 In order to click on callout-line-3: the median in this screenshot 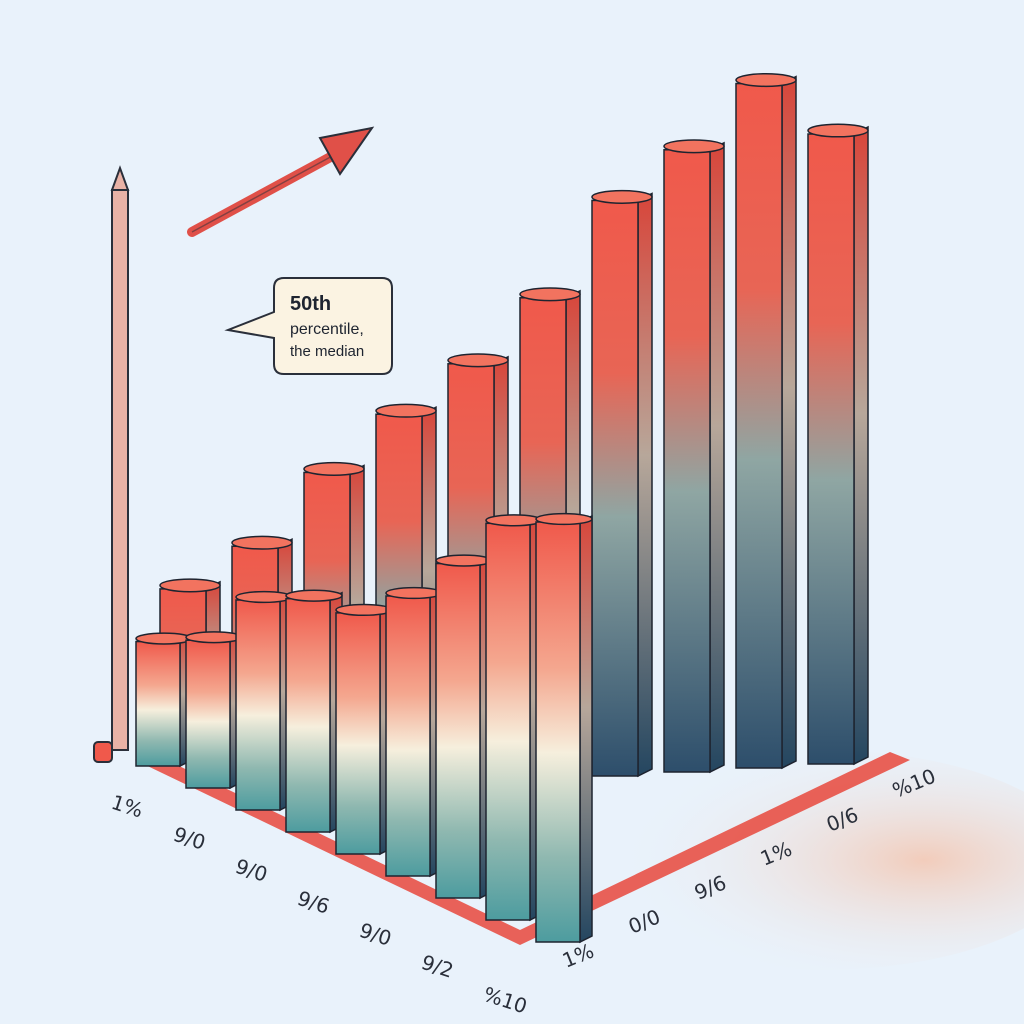, I will do `click(327, 351)`.